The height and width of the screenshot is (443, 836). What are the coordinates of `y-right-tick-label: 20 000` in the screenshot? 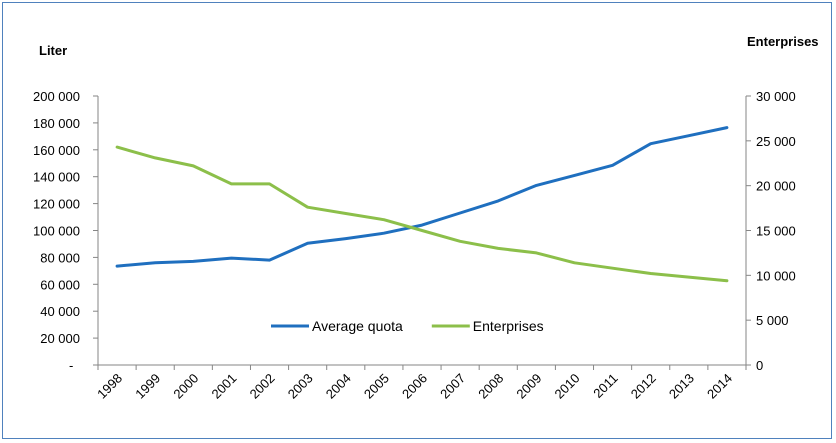 It's located at (776, 186).